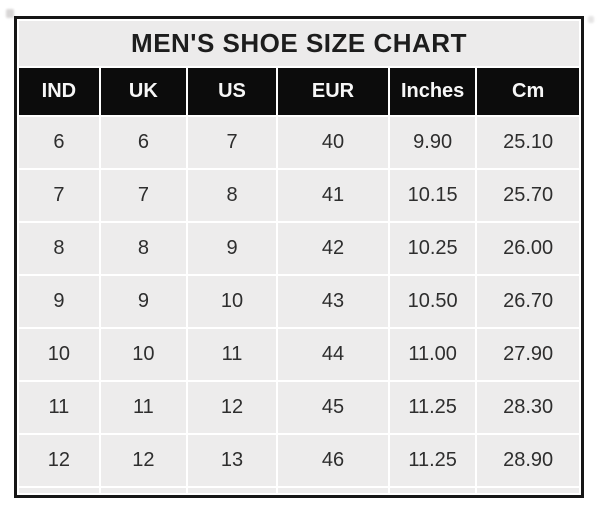 Image resolution: width=605 pixels, height=521 pixels. I want to click on cell-cm: 25.70, so click(528, 195).